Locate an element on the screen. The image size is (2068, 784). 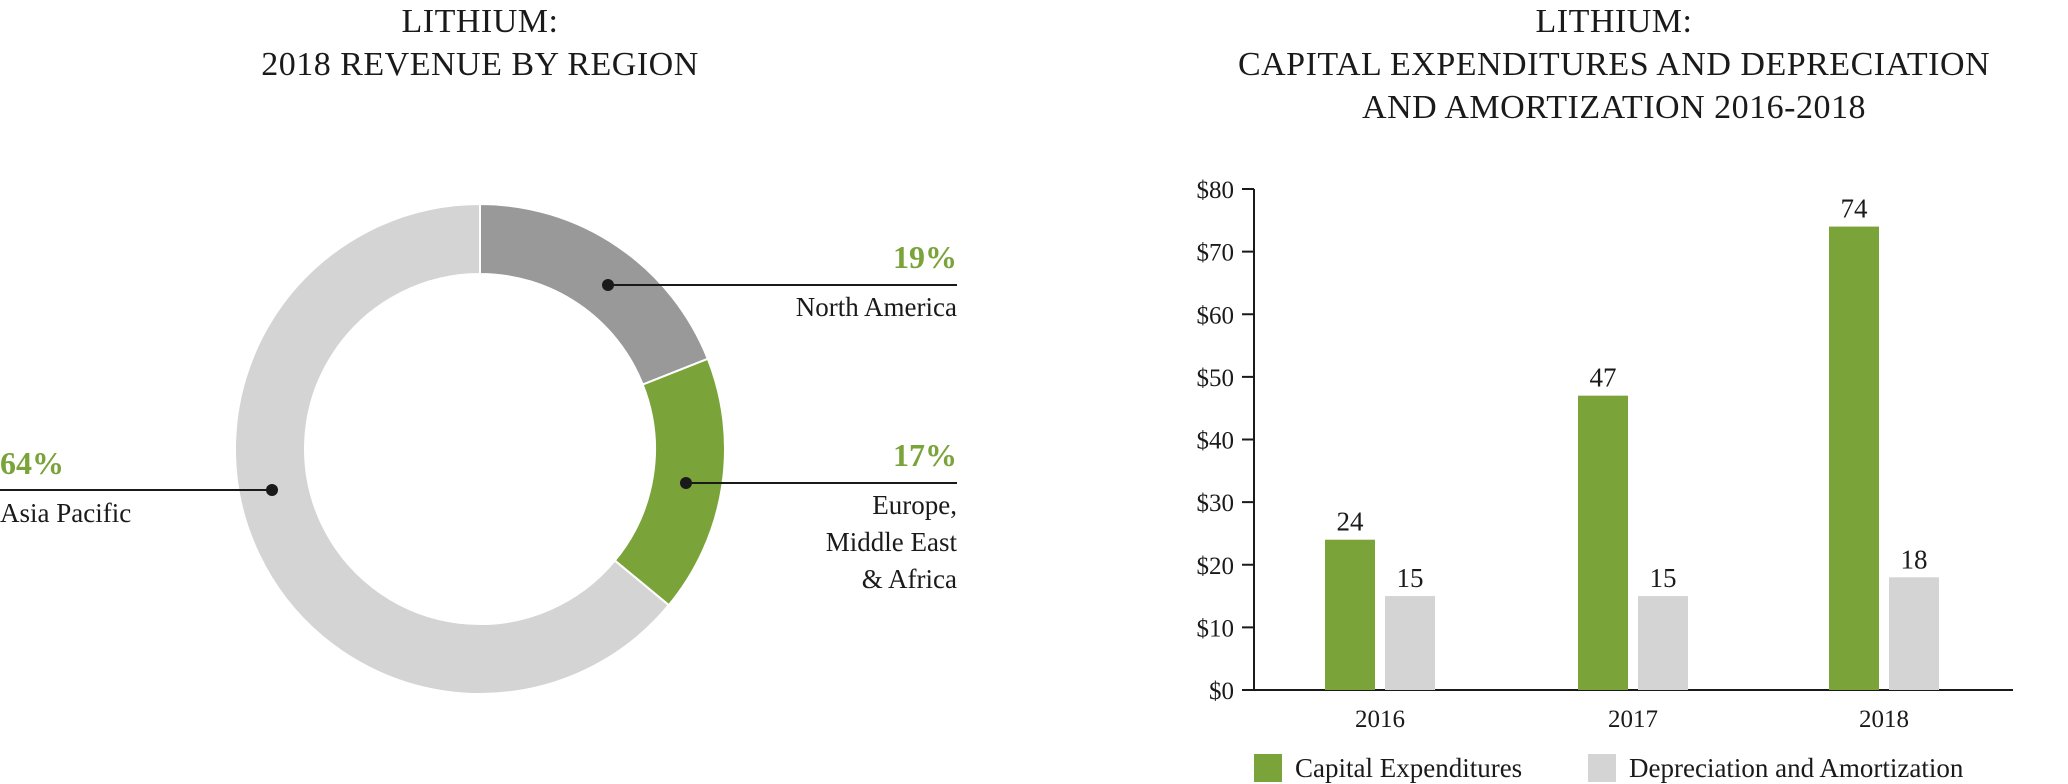
x-tick-label-0: 2016 is located at coordinates (1380, 719).